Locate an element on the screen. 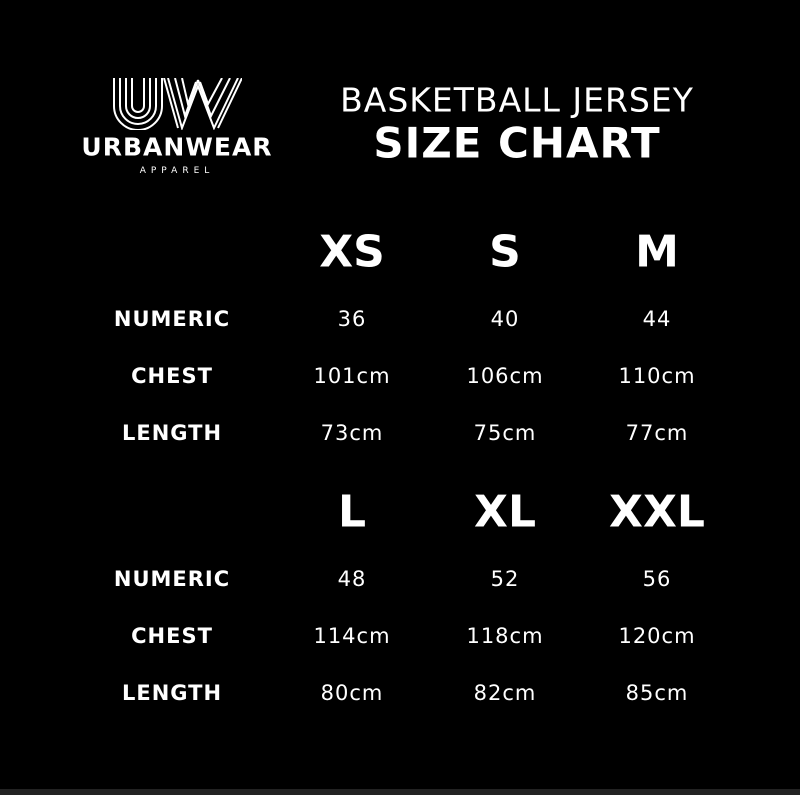  size-header-l: L is located at coordinates (352, 512).